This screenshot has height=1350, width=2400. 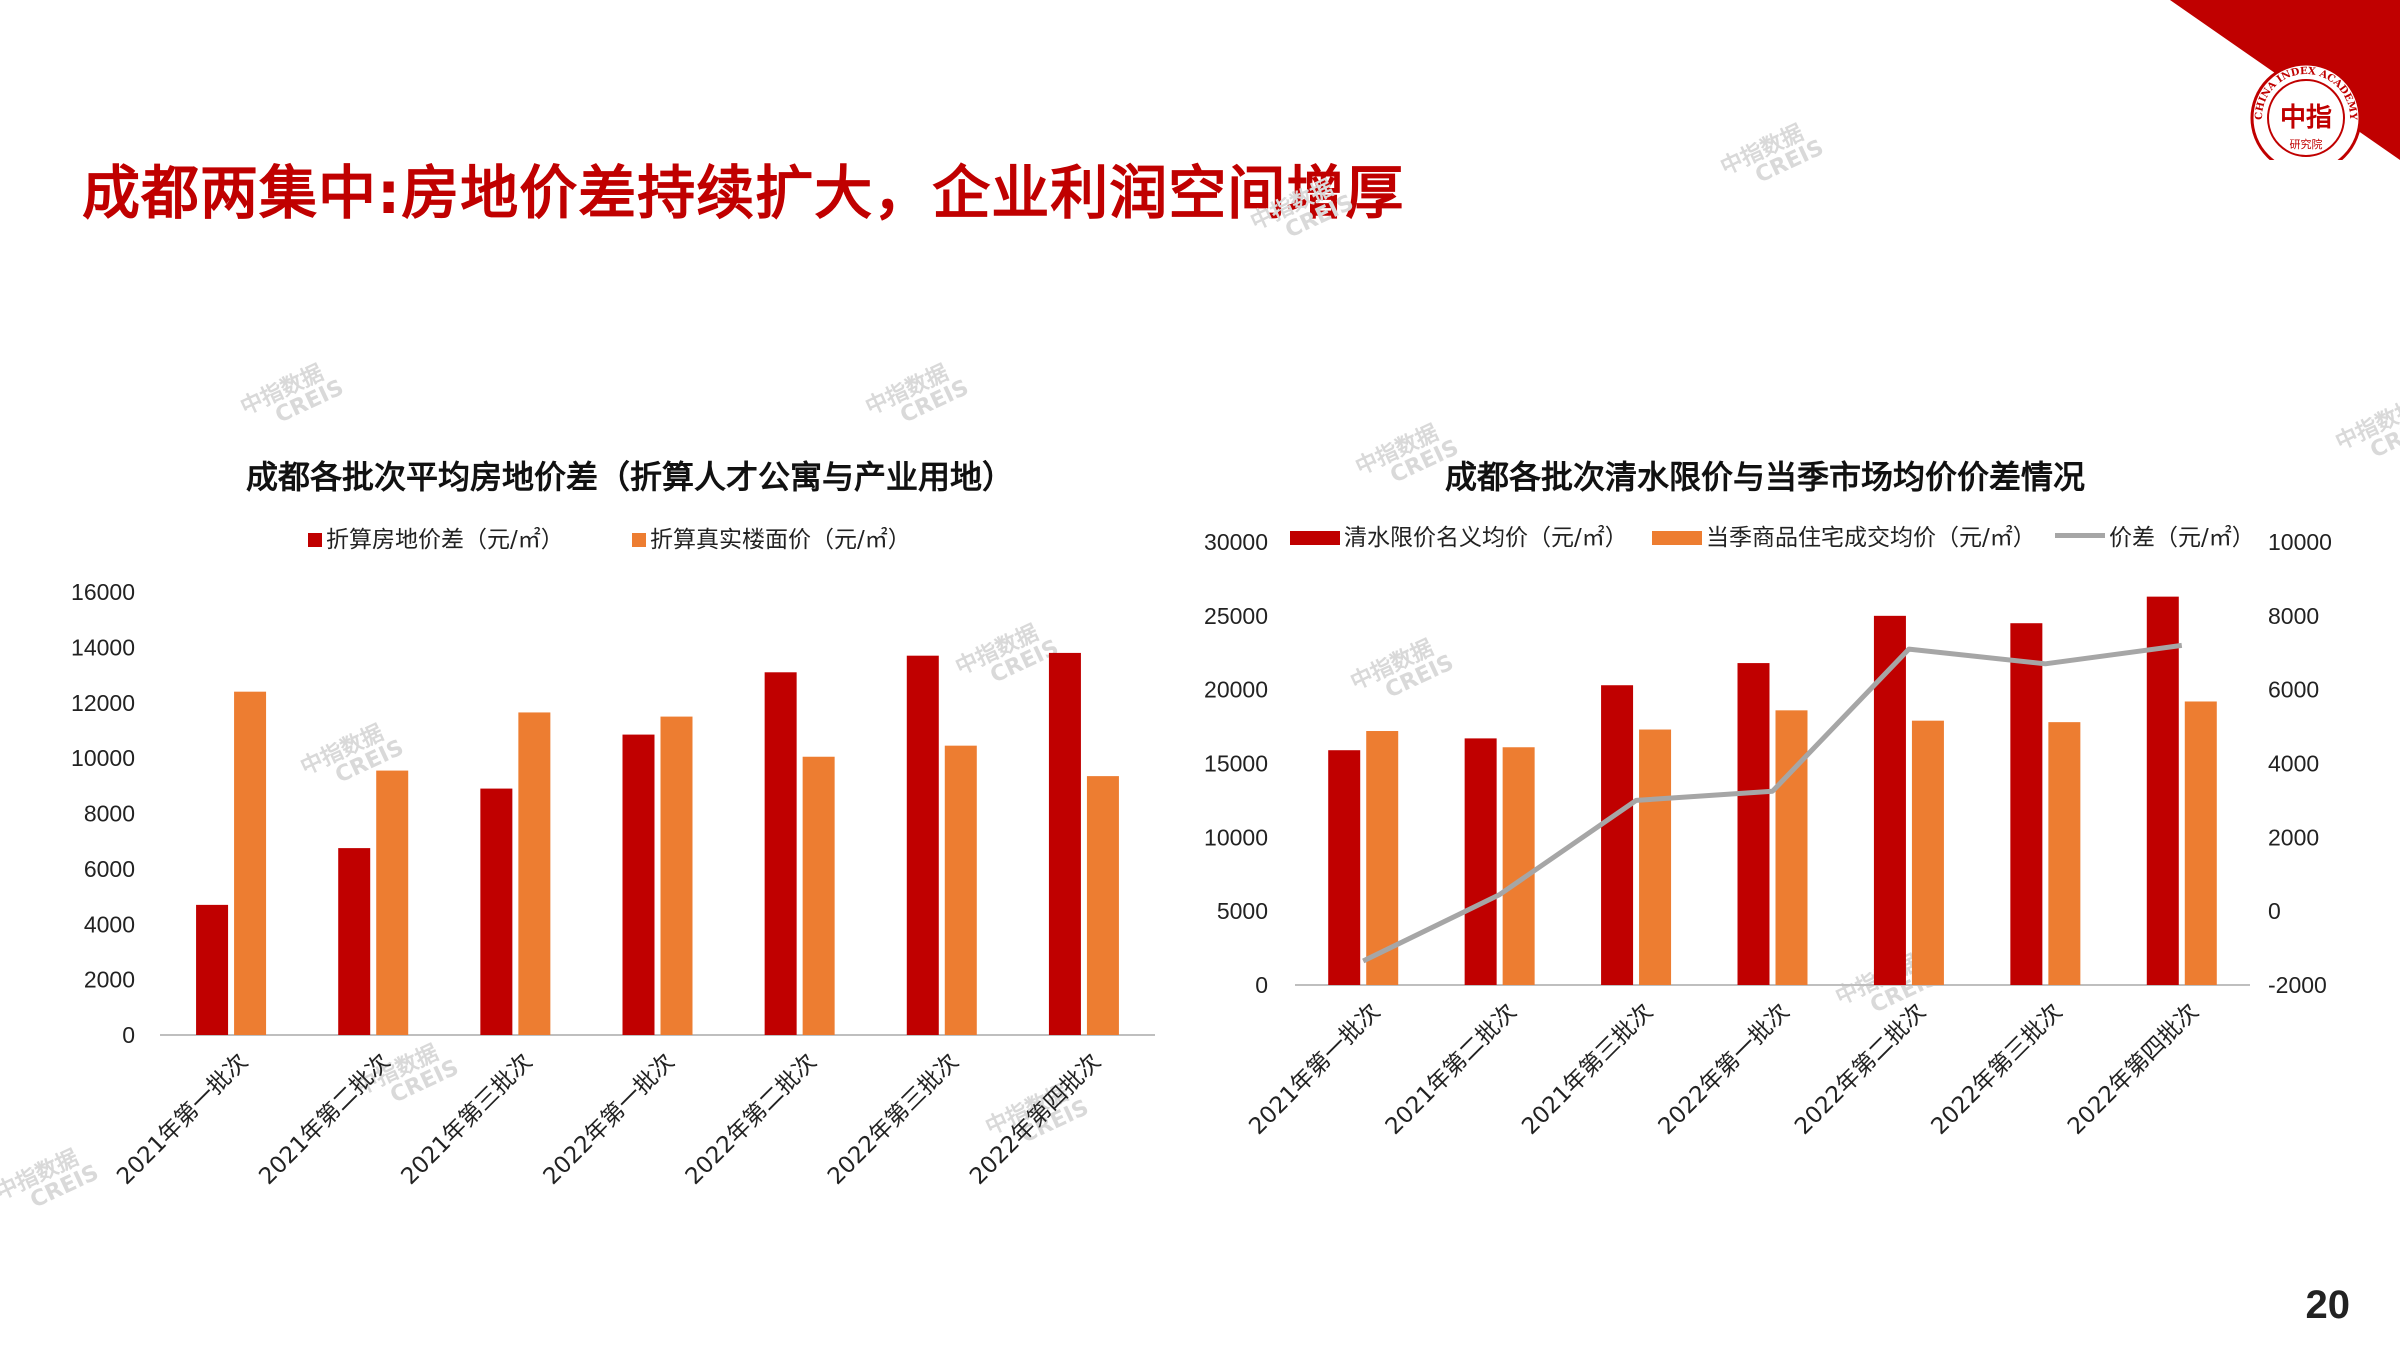 What do you see at coordinates (1236, 542) in the screenshot?
I see `y-tick-label: 30000` at bounding box center [1236, 542].